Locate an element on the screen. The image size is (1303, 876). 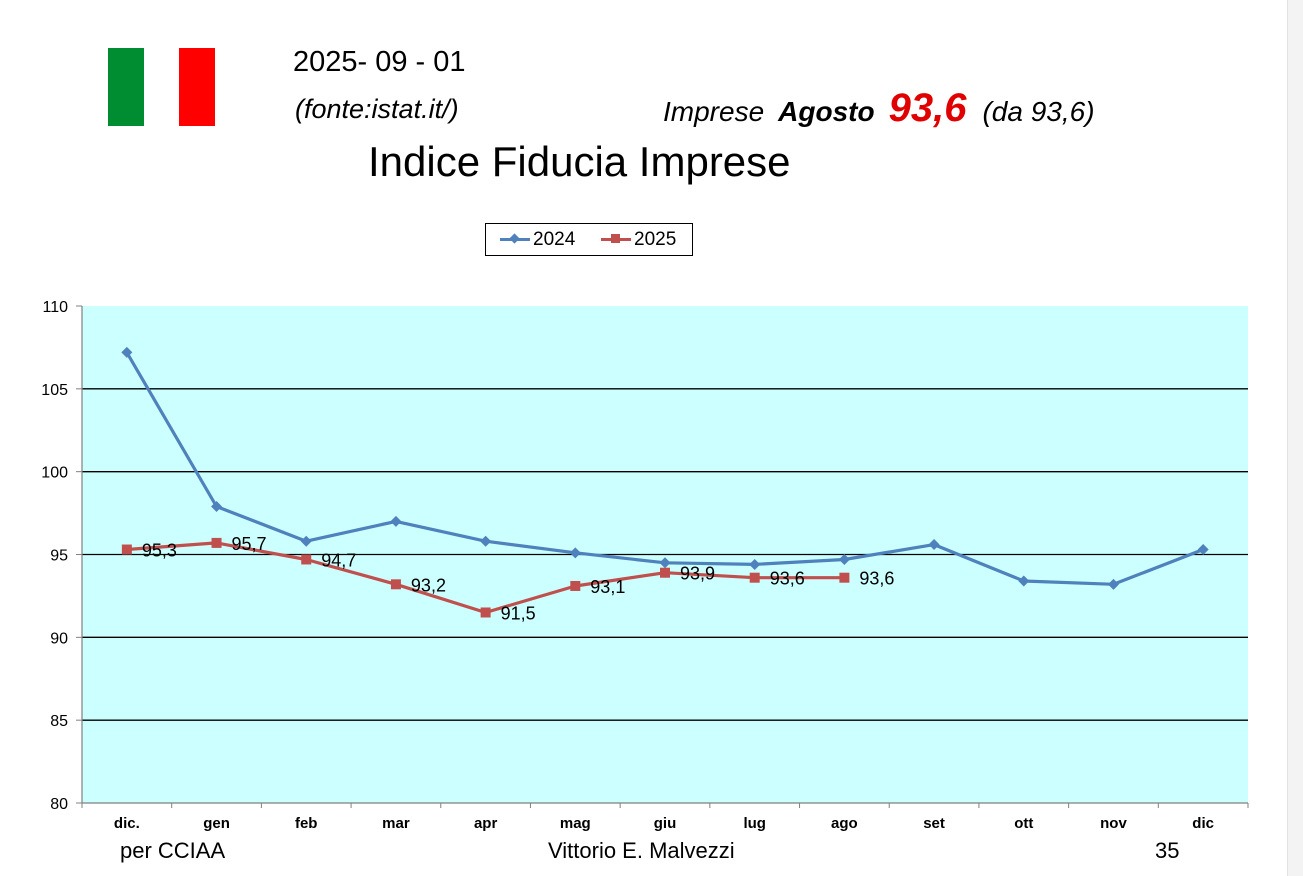
report-date: 2025- 09 - 01 is located at coordinates (379, 62).